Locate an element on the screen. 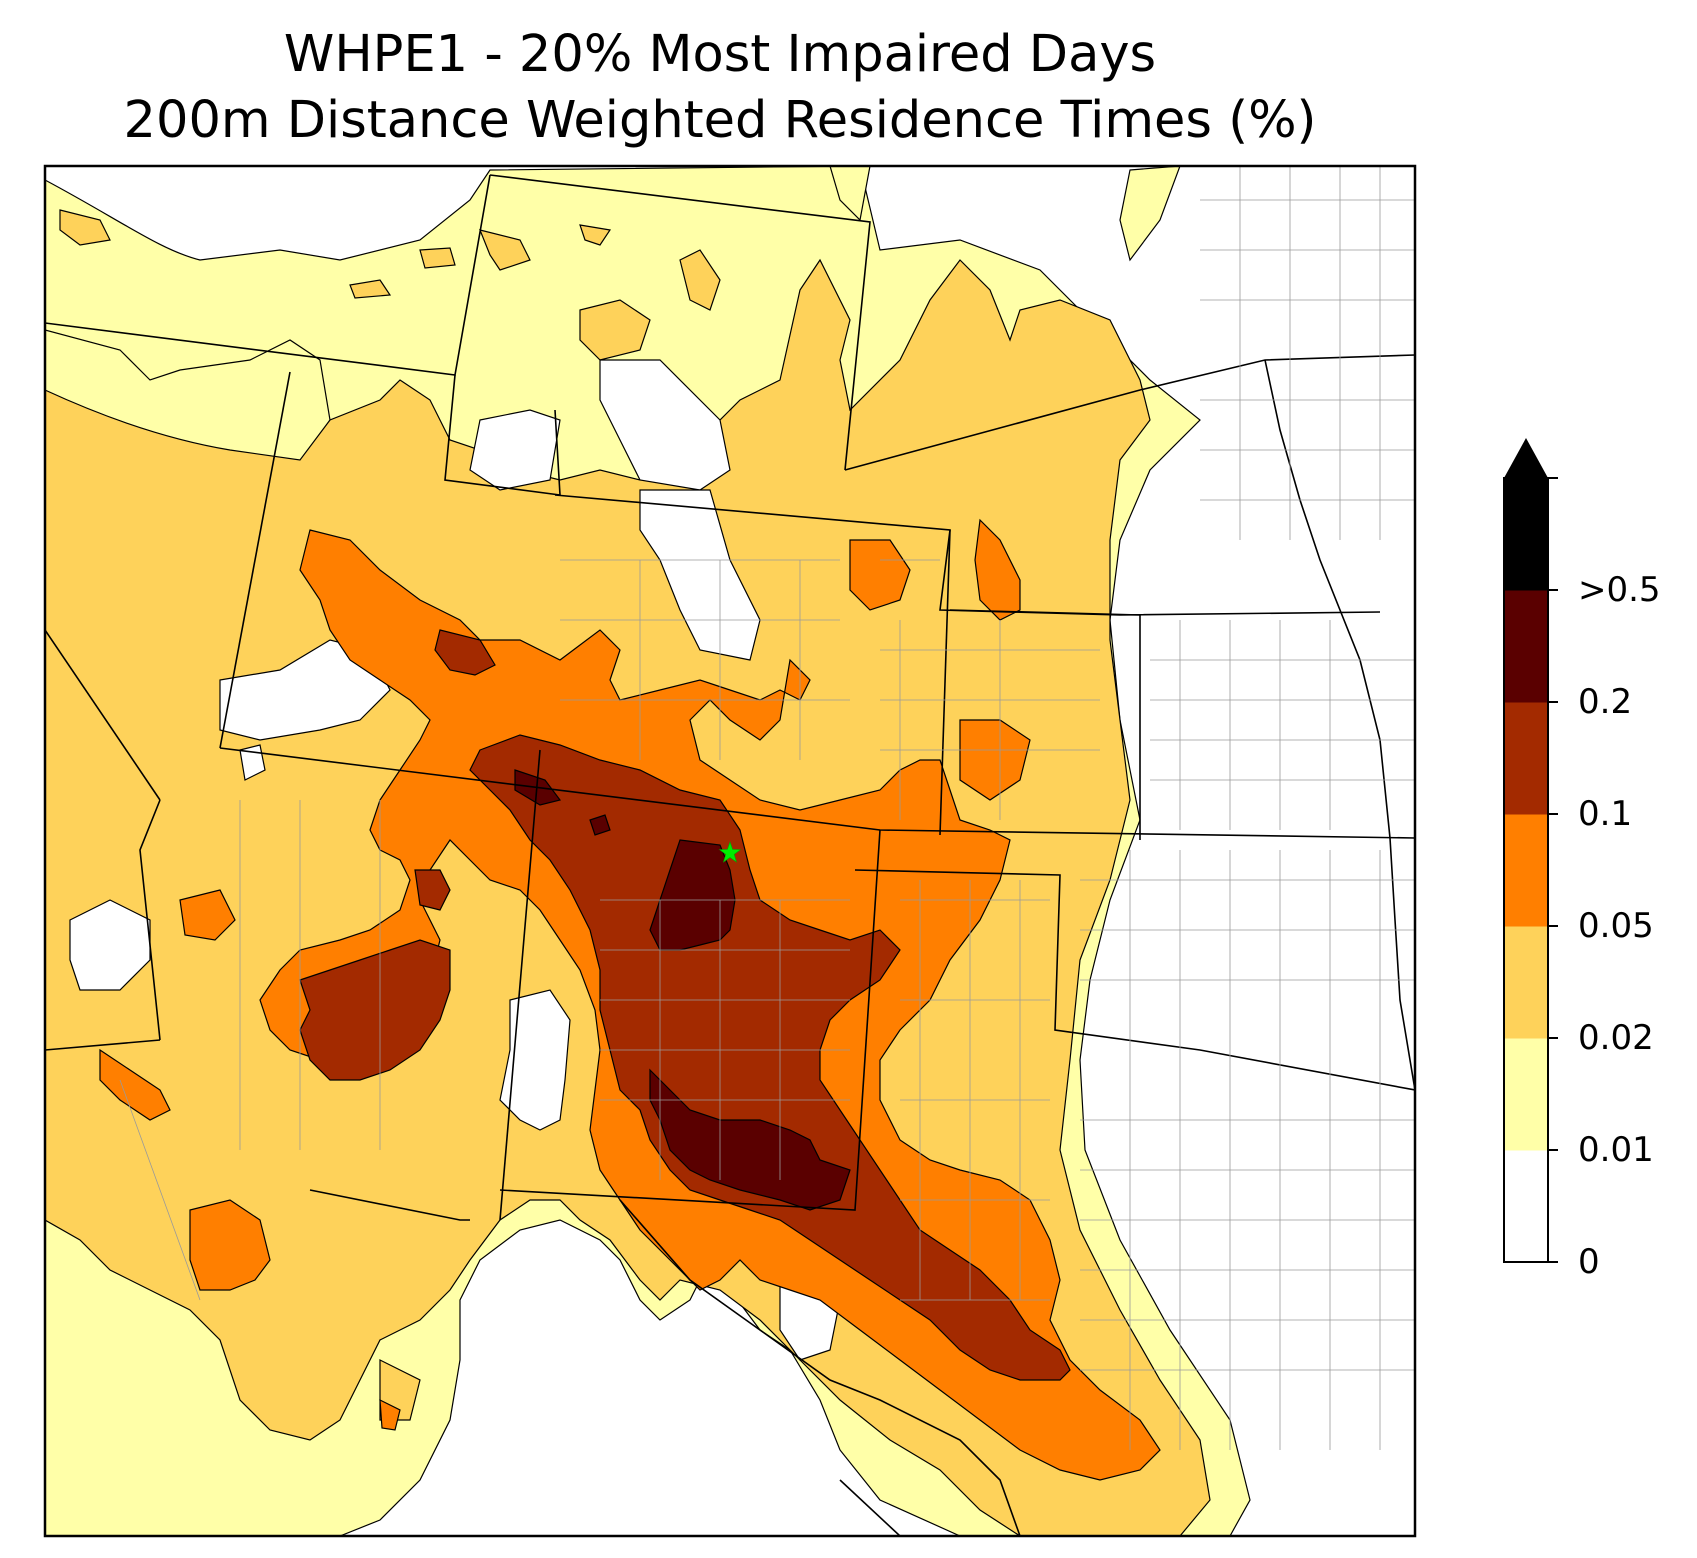 The width and height of the screenshot is (1697, 1558). colorbar-tick-label: 0 is located at coordinates (1589, 1262).